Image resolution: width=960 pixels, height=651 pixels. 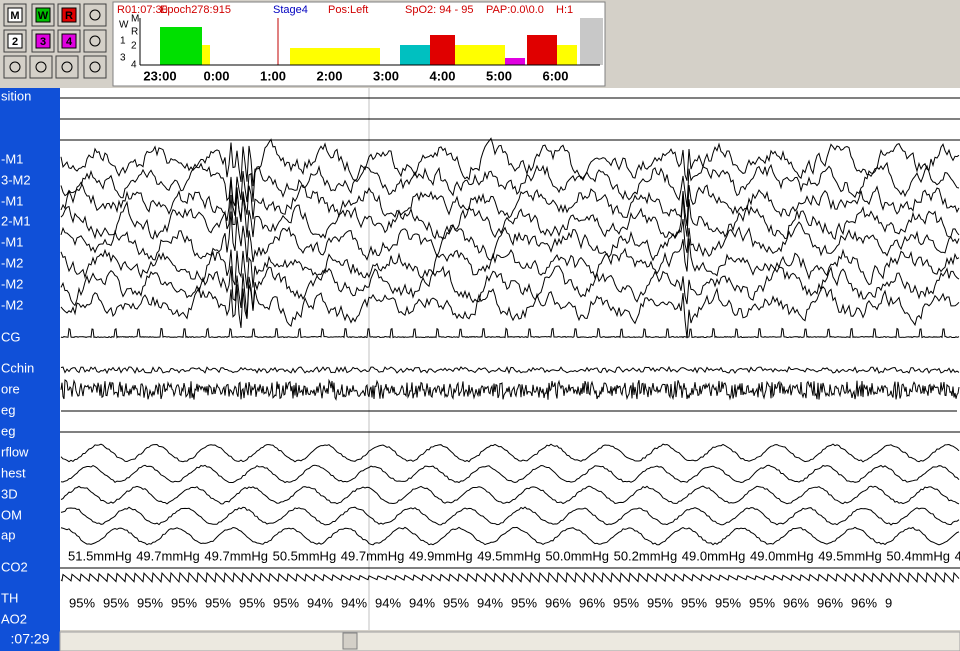 I want to click on time-label: 6:00, so click(x=555, y=75).